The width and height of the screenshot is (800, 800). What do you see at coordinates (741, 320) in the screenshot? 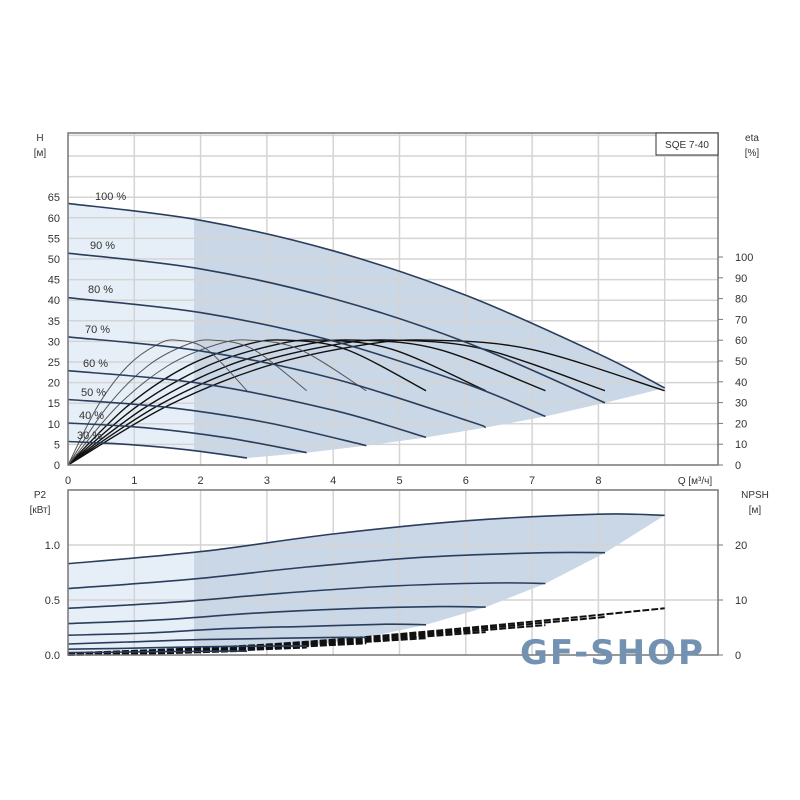
I see `y2-tick-label: 70` at bounding box center [741, 320].